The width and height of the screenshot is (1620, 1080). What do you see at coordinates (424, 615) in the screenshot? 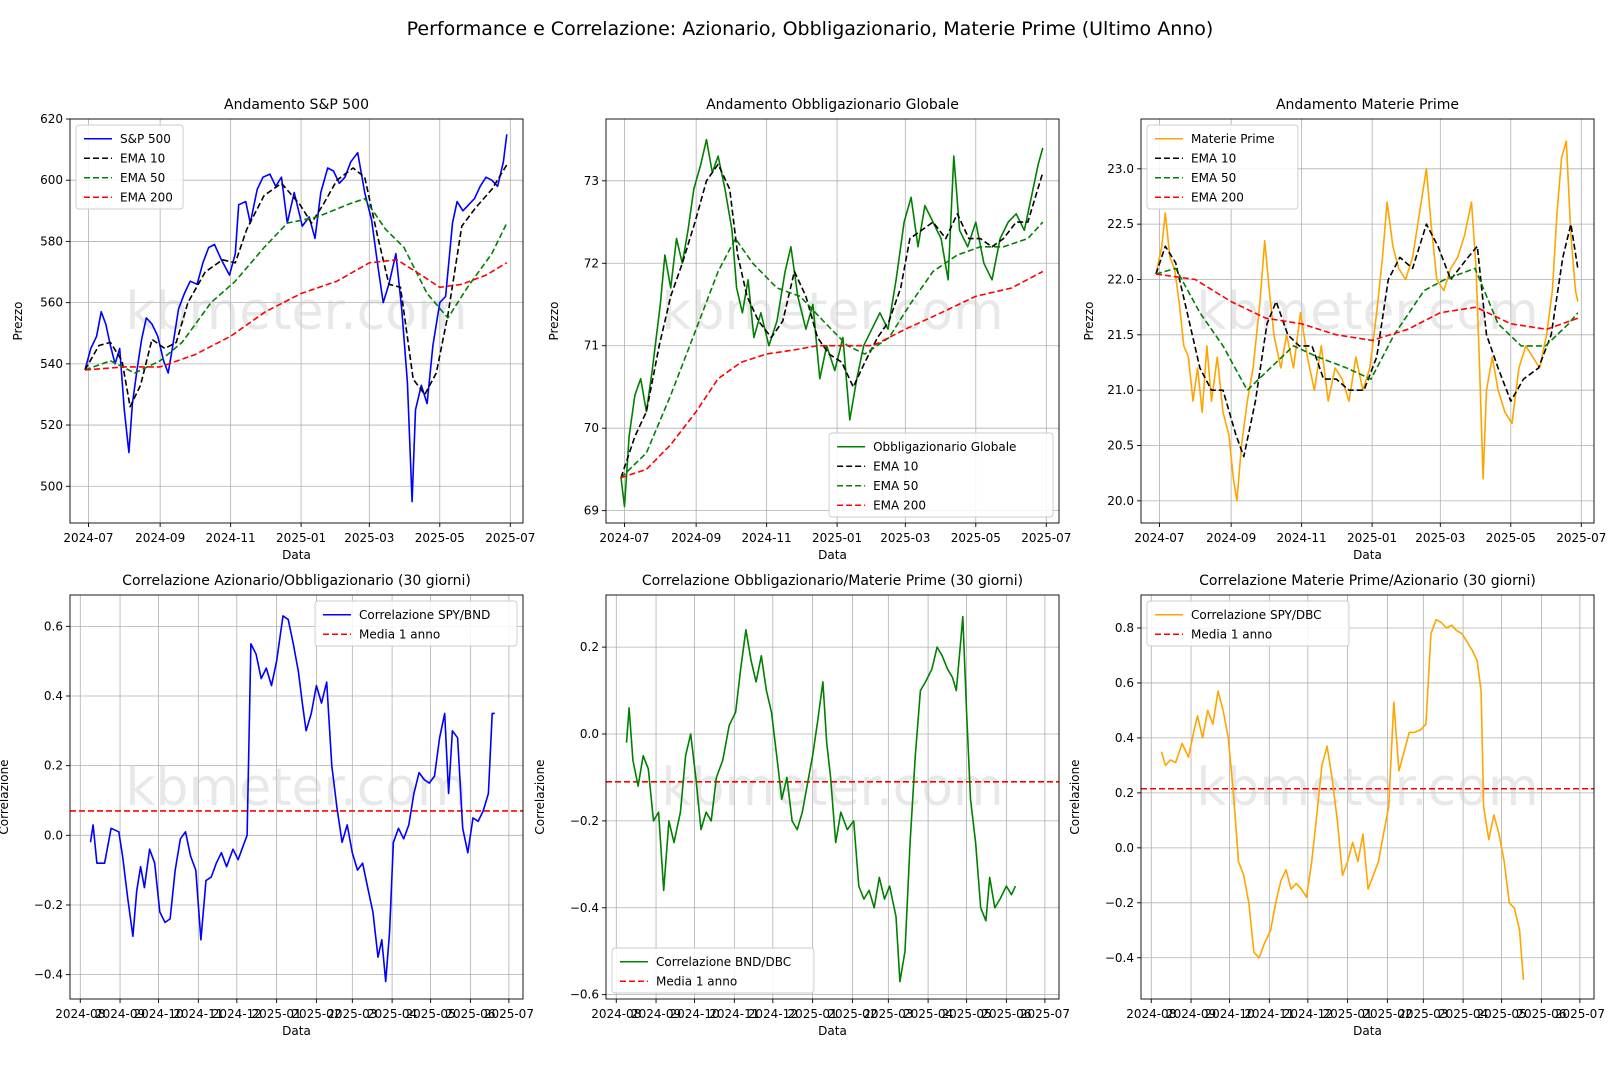
I see `legend-label: Correlazione SPY/BND` at bounding box center [424, 615].